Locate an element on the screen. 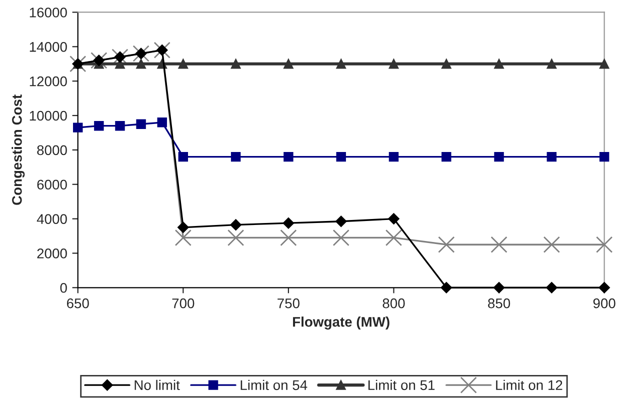 The height and width of the screenshot is (408, 623). legend-label: Limit on 12 is located at coordinates (529, 385).